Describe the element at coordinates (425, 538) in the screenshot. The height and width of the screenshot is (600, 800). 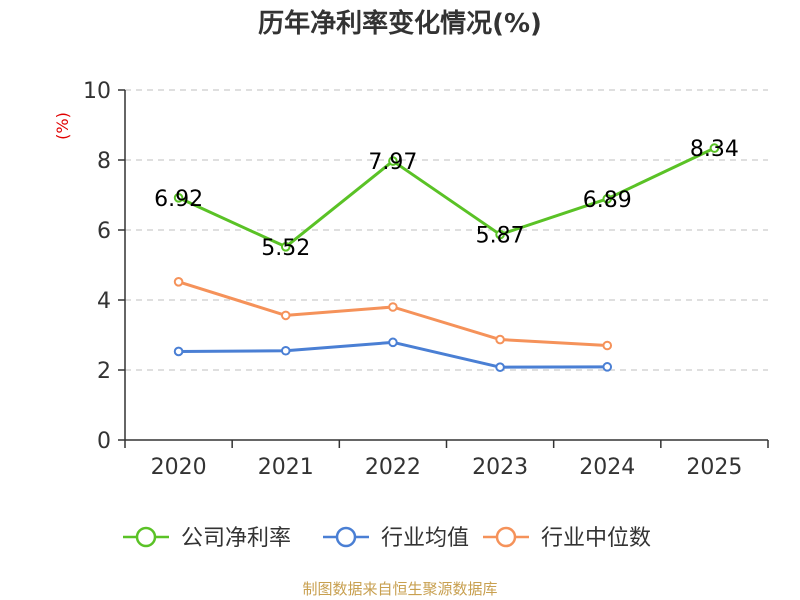
I see `legend-label: 行业均值` at that location.